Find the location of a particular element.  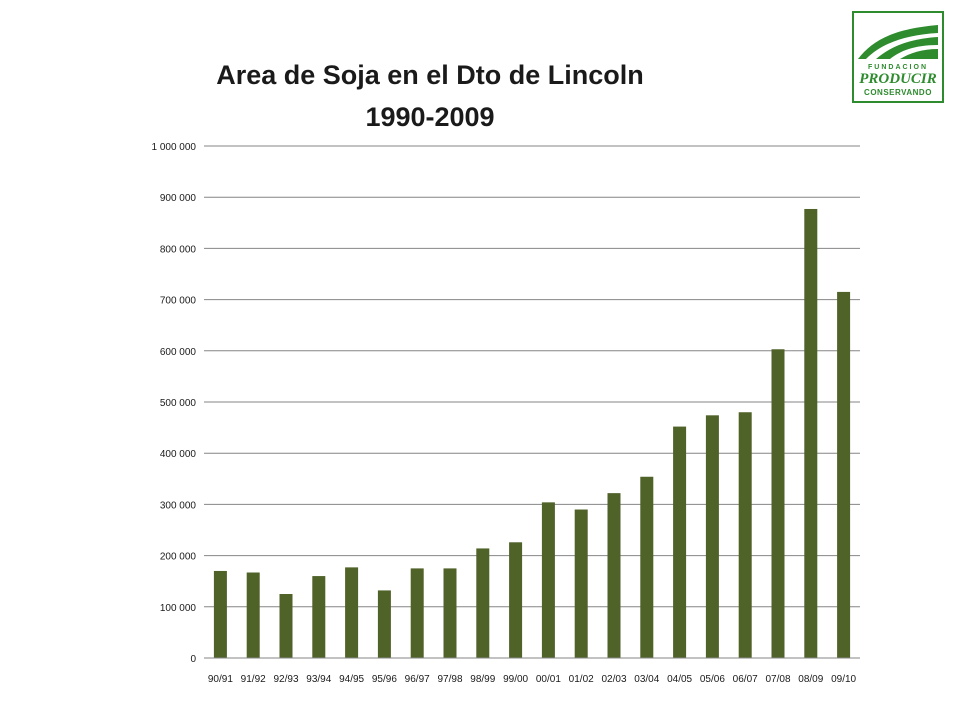

x-tick-label: 04/05 is located at coordinates (679, 679).